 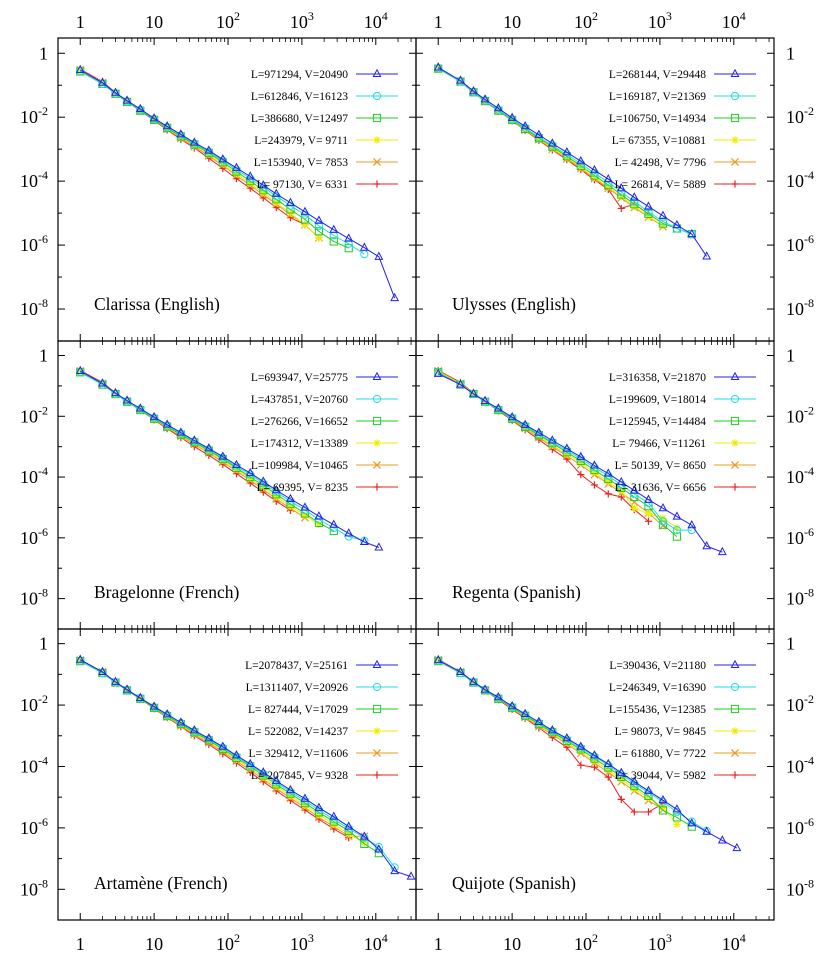 What do you see at coordinates (682, 665) in the screenshot?
I see `legend-item: L=390436, V=21180` at bounding box center [682, 665].